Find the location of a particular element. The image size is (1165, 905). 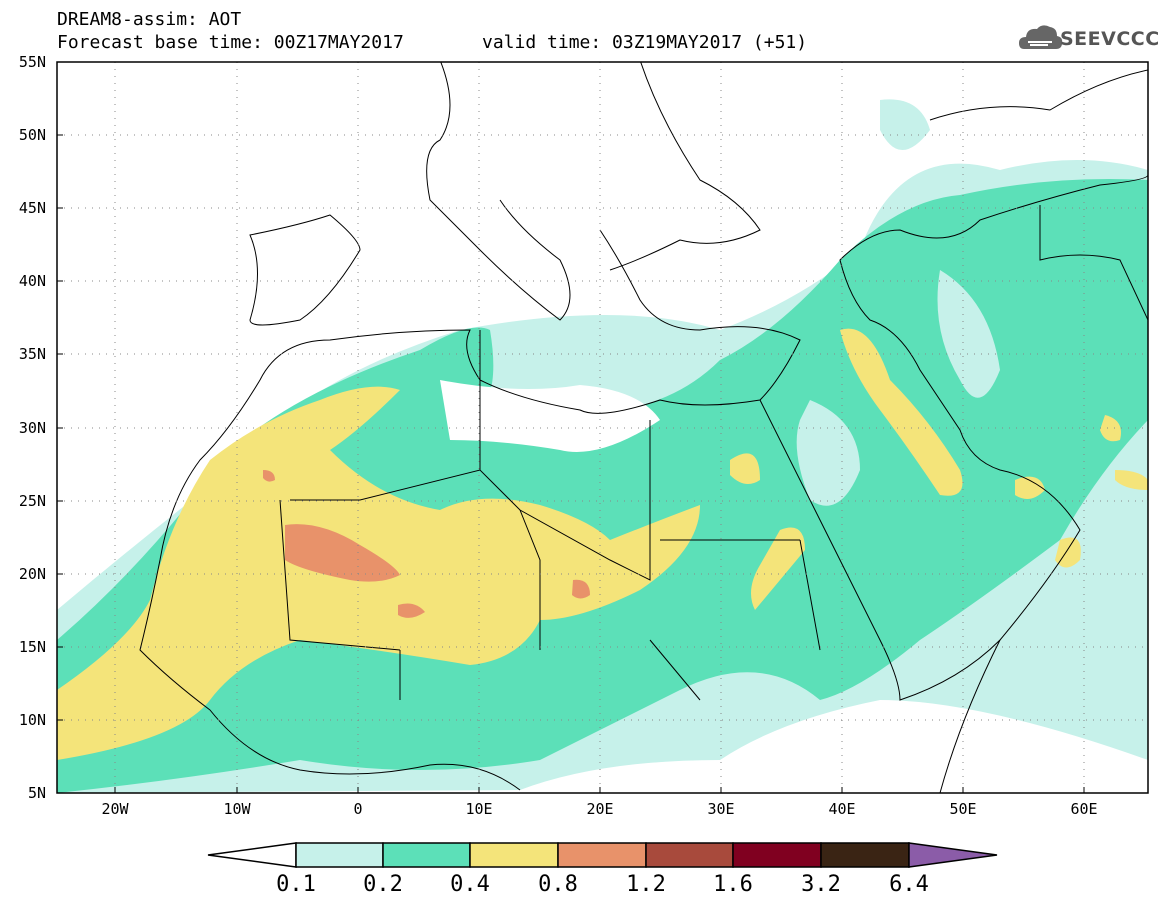

lat-label: 30N is located at coordinates (32, 428).